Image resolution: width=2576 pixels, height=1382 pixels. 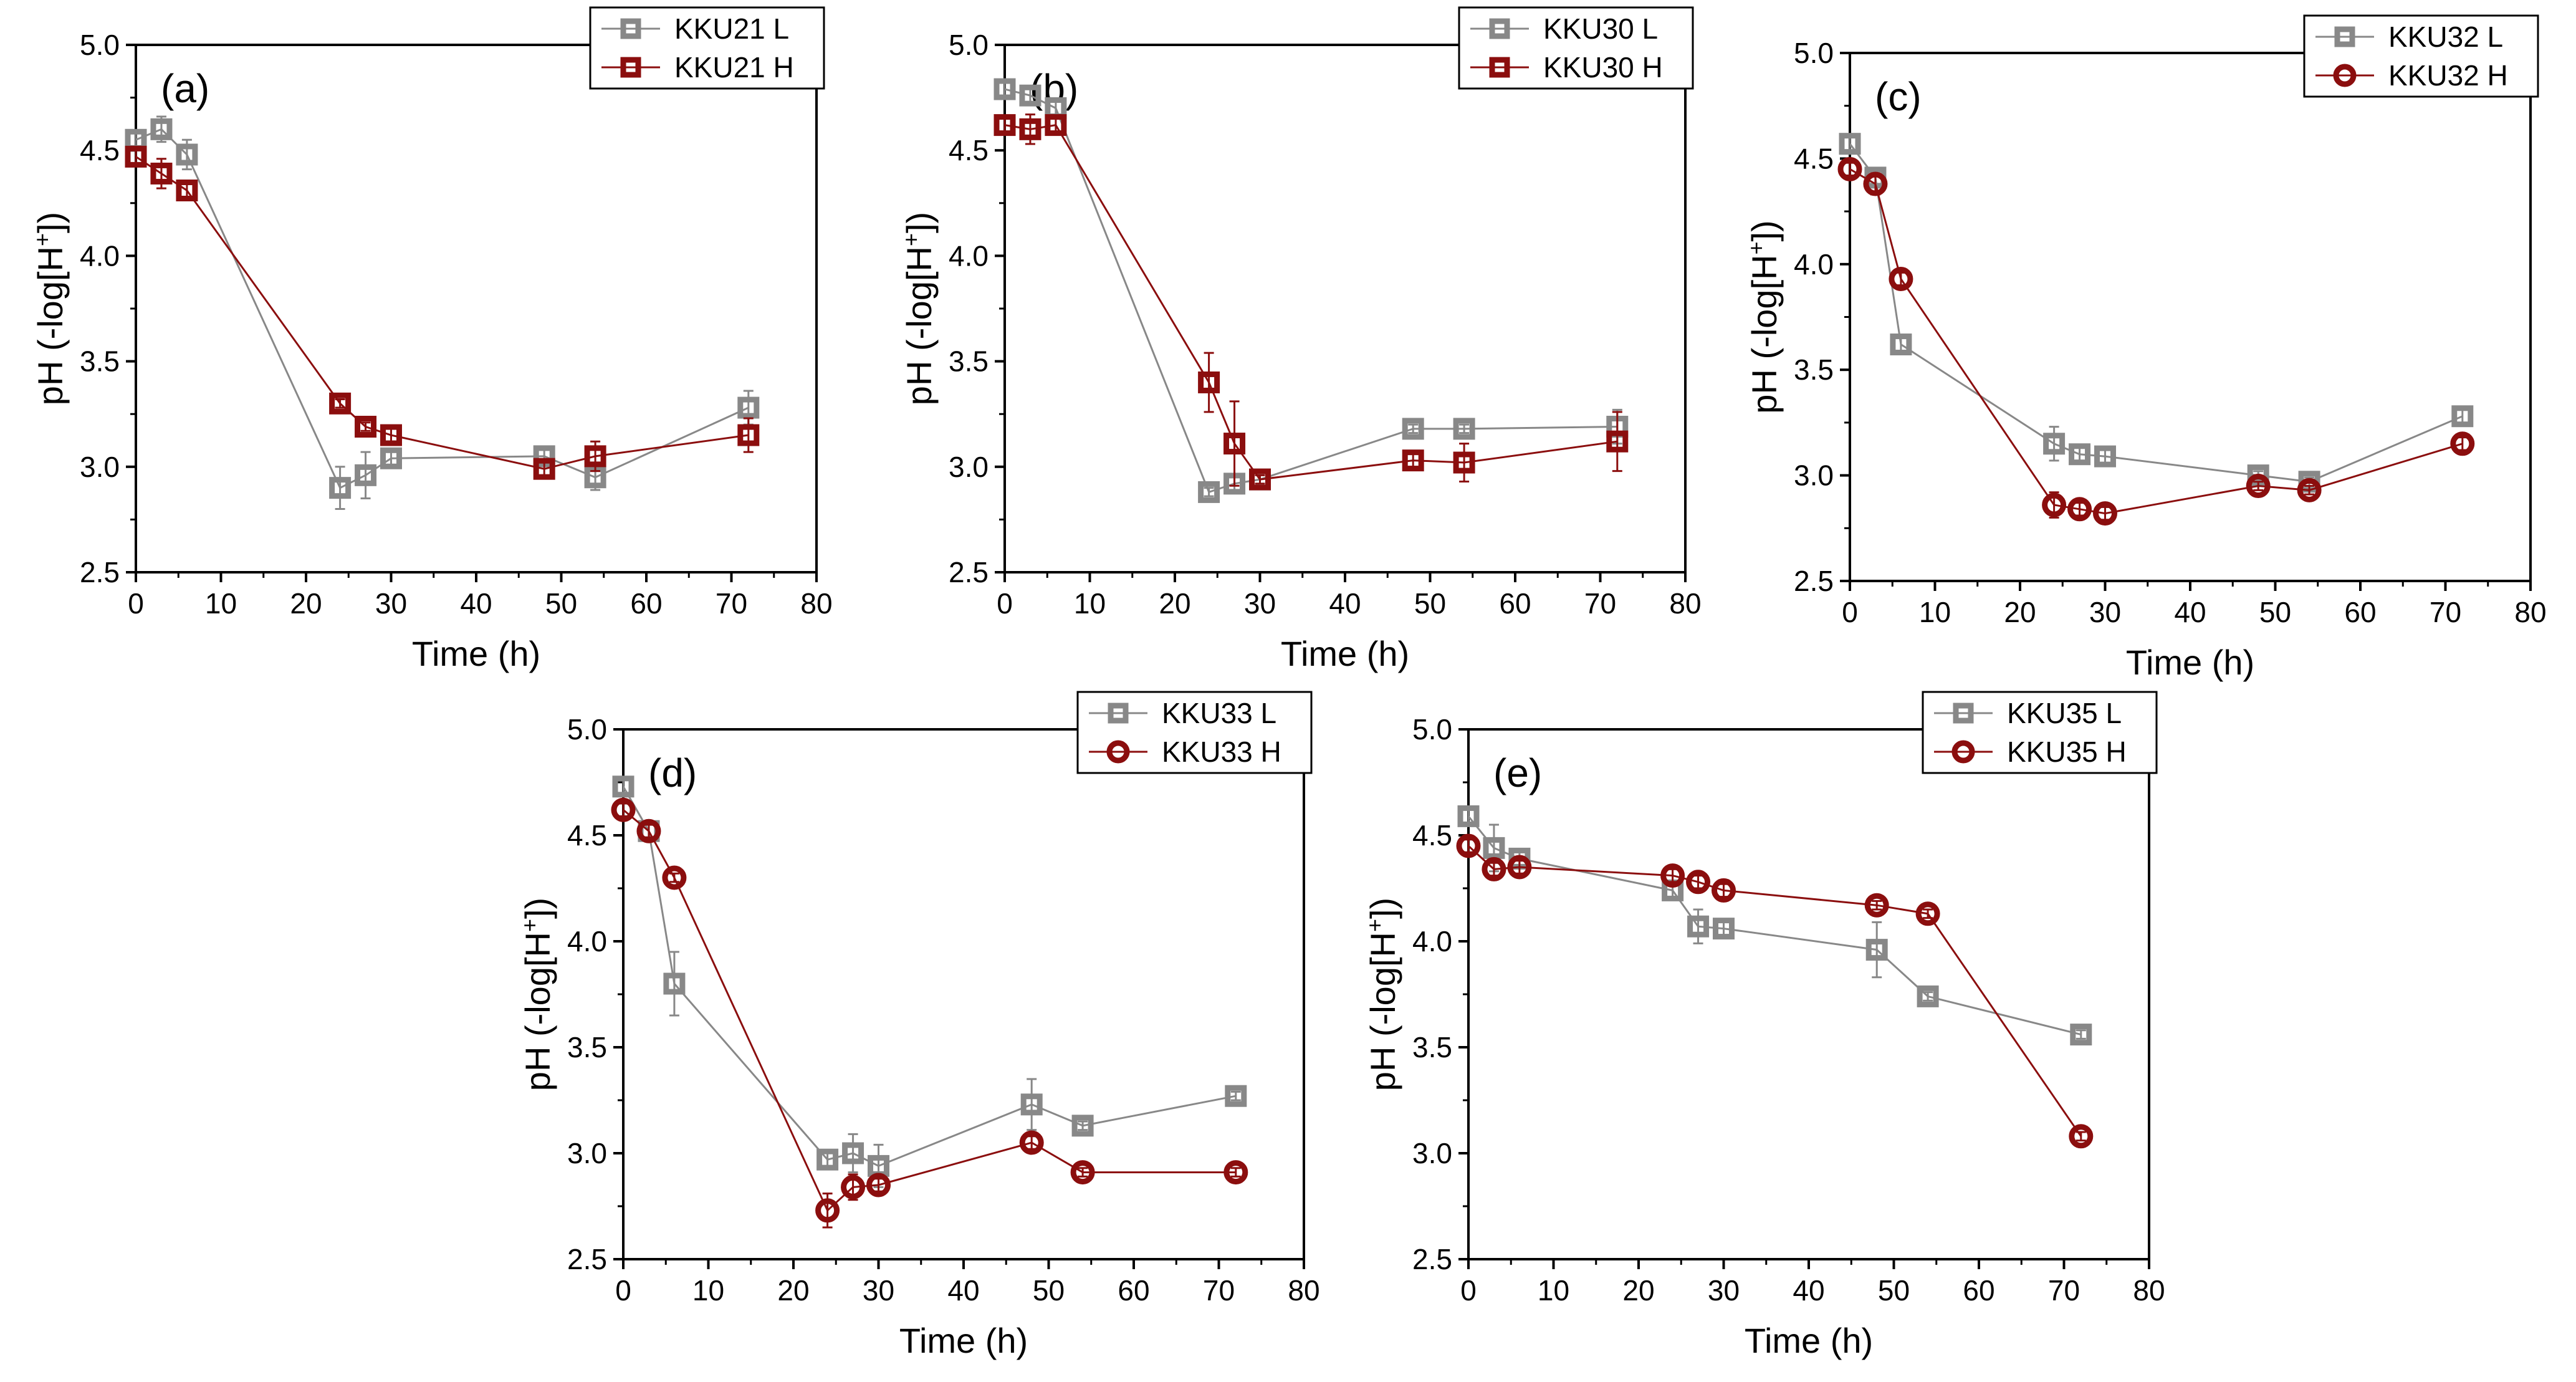 I want to click on legend-entry: KKU30 H, so click(x=1603, y=67).